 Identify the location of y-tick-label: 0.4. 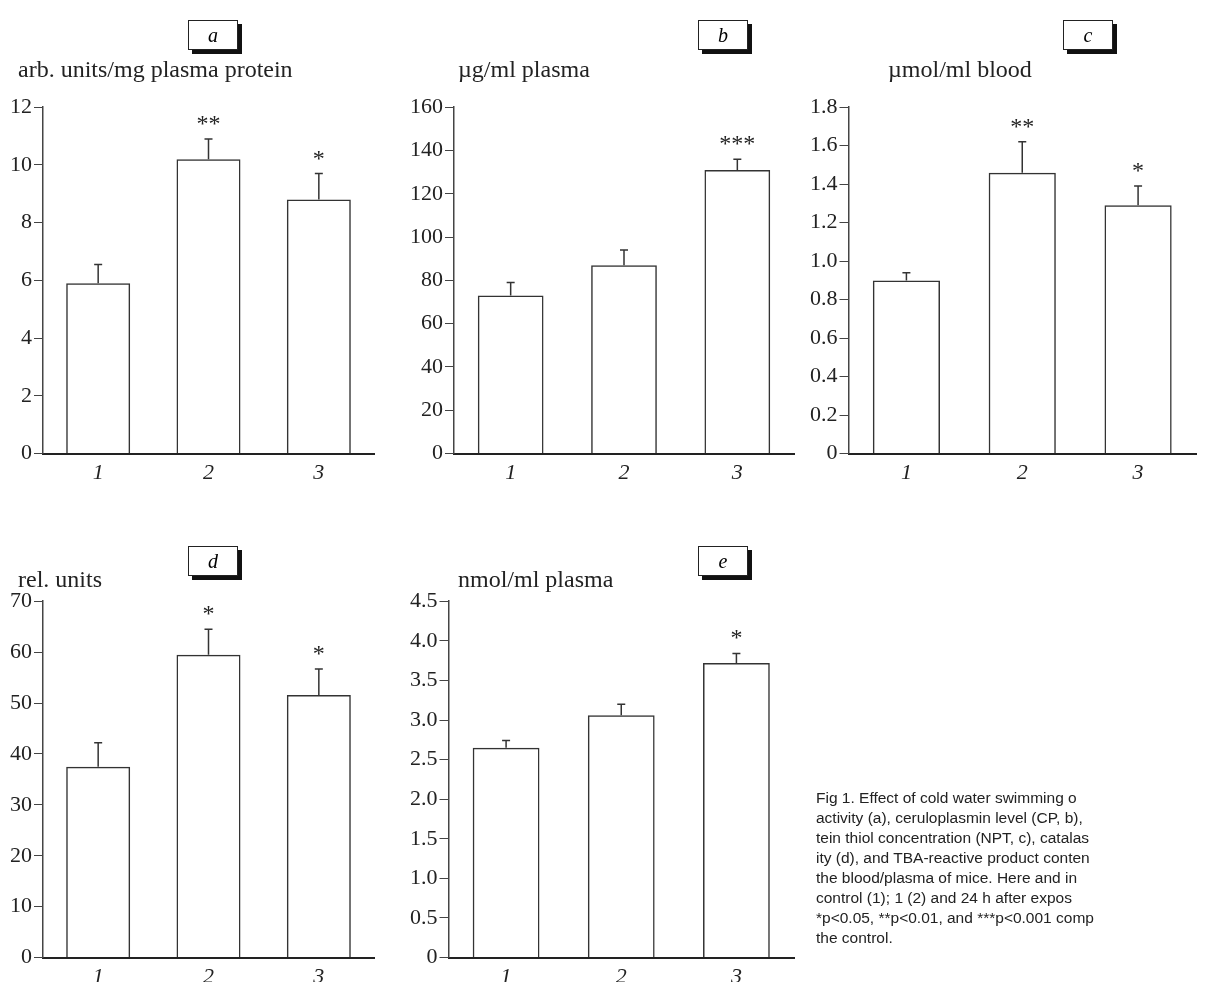
(824, 375).